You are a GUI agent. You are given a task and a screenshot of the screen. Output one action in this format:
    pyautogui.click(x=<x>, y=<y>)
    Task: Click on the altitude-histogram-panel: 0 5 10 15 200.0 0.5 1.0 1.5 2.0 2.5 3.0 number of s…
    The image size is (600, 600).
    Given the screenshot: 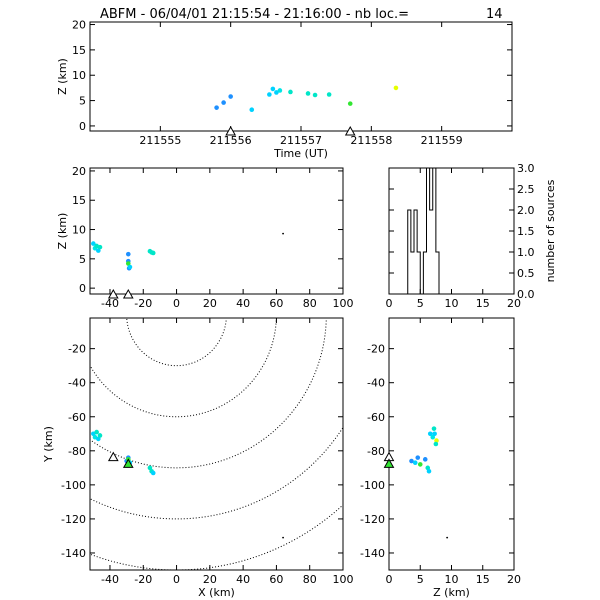 What is the action you would take?
    pyautogui.click(x=472, y=236)
    